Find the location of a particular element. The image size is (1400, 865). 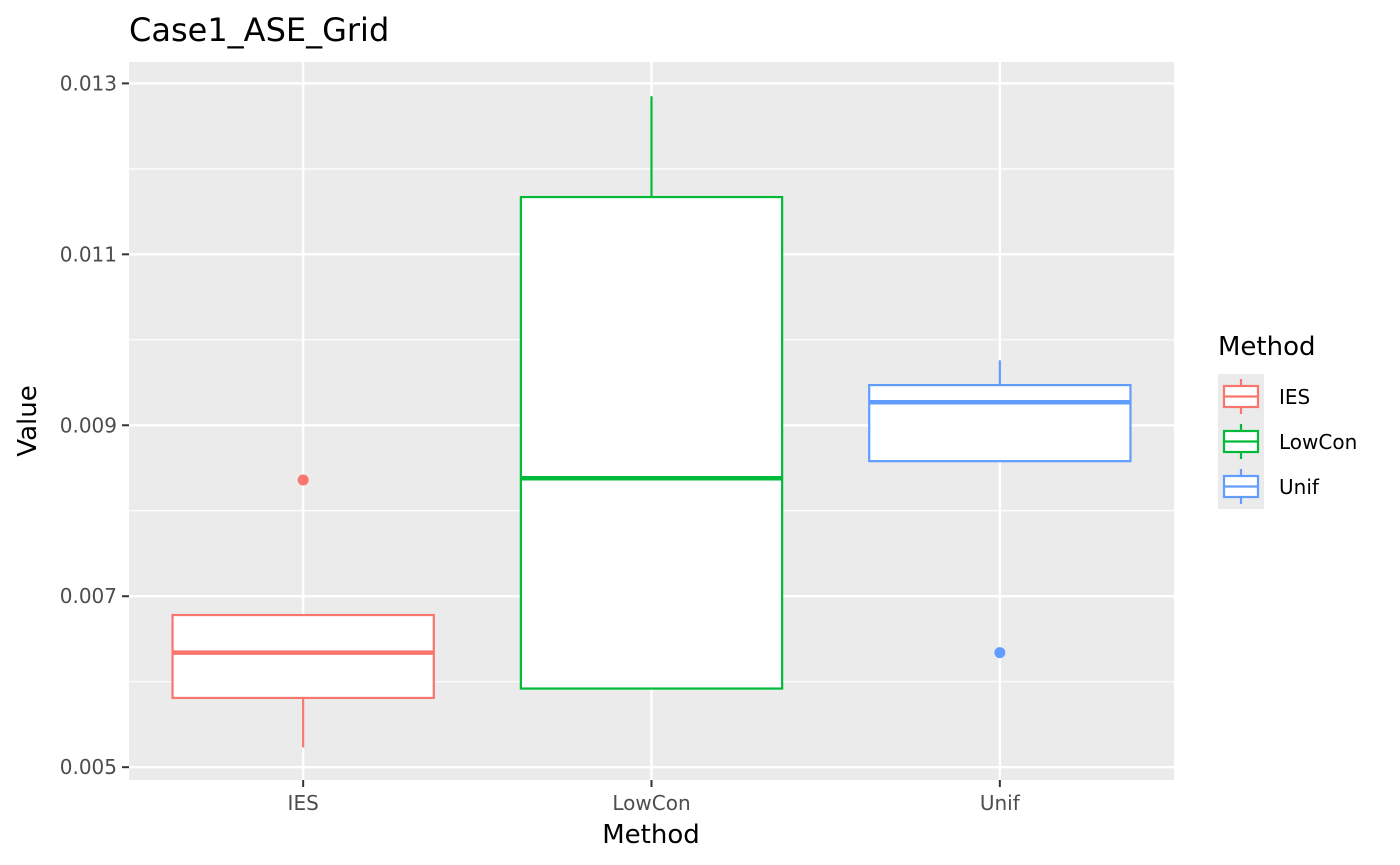

legend-item-unif: Unif is located at coordinates (1269, 486).